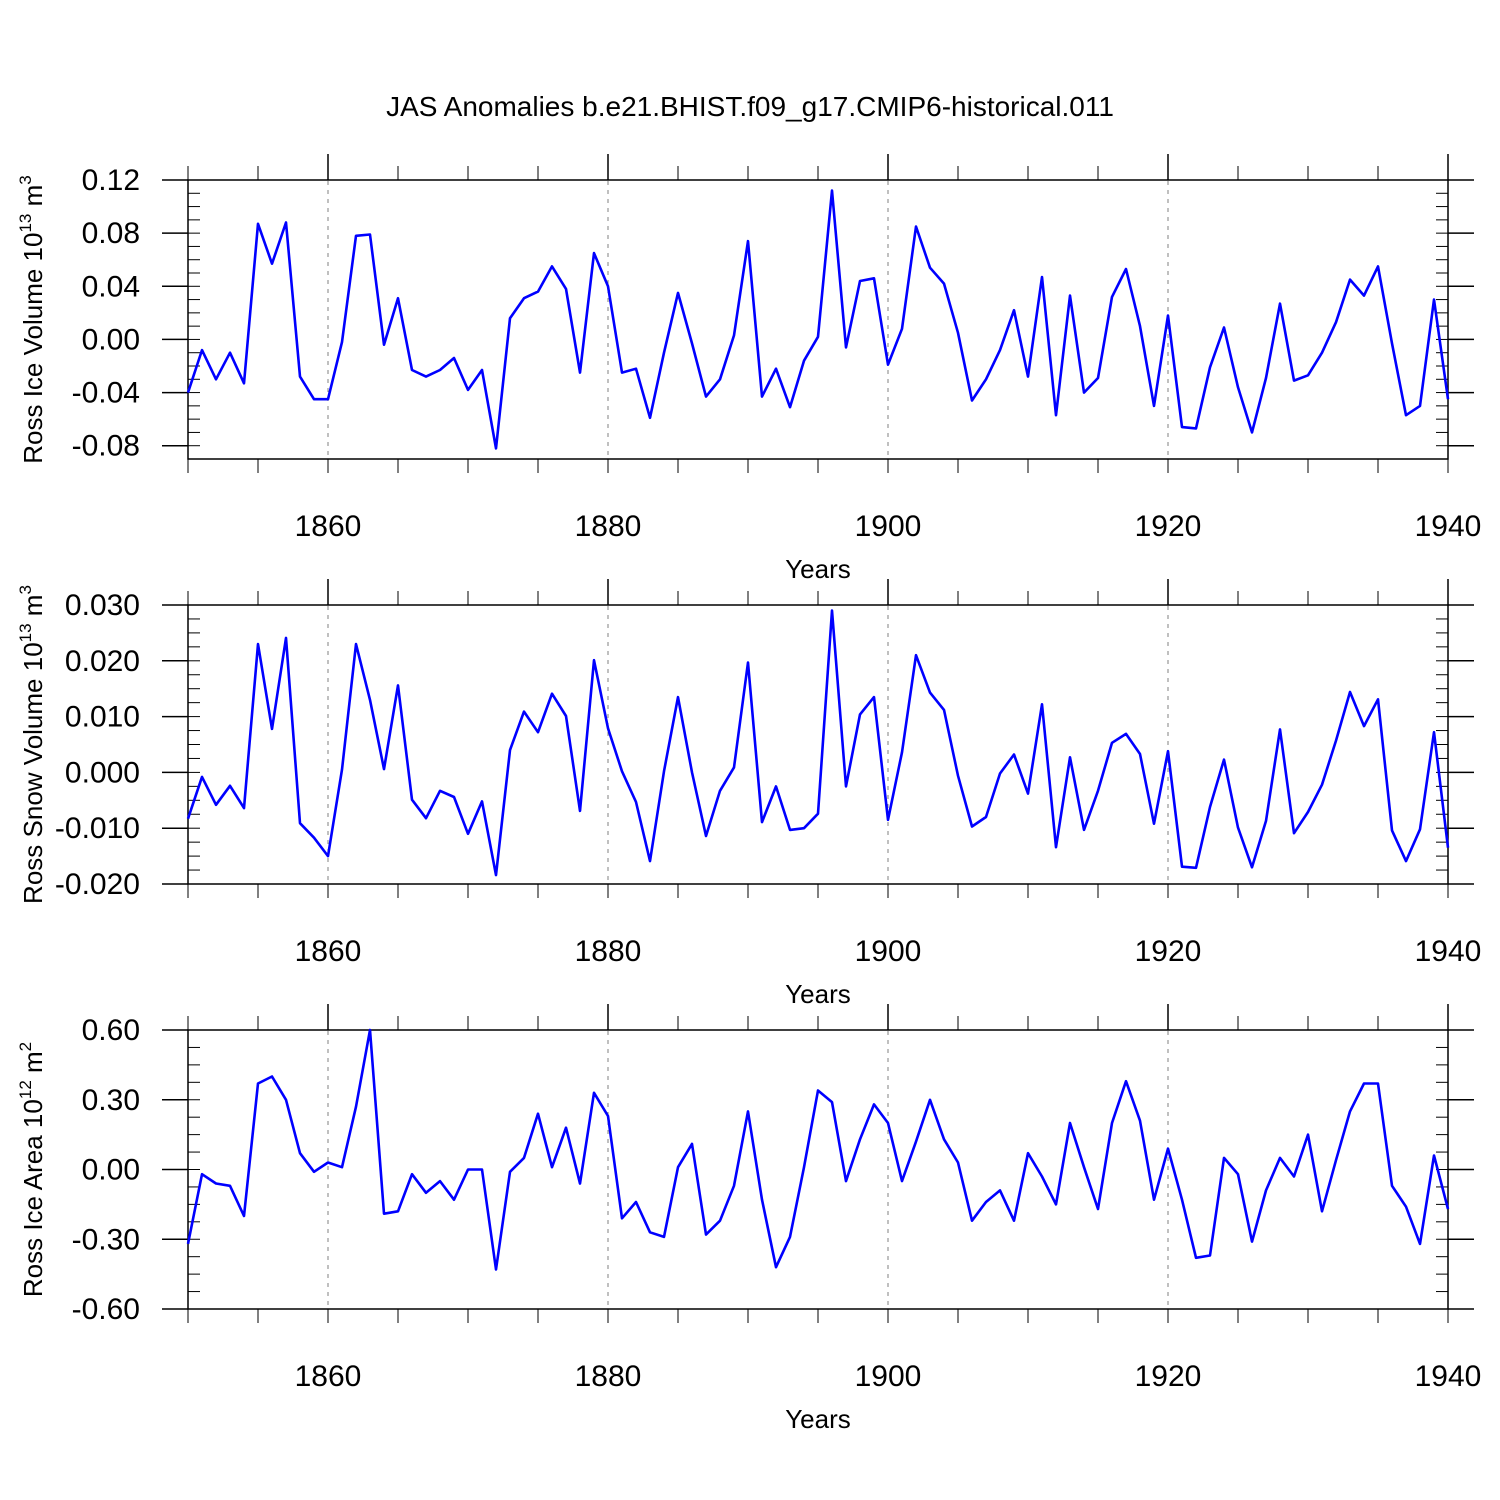 The width and height of the screenshot is (1500, 1500). I want to click on y-axis-label-text: Ross Snow Volume 10, so click(33, 773).